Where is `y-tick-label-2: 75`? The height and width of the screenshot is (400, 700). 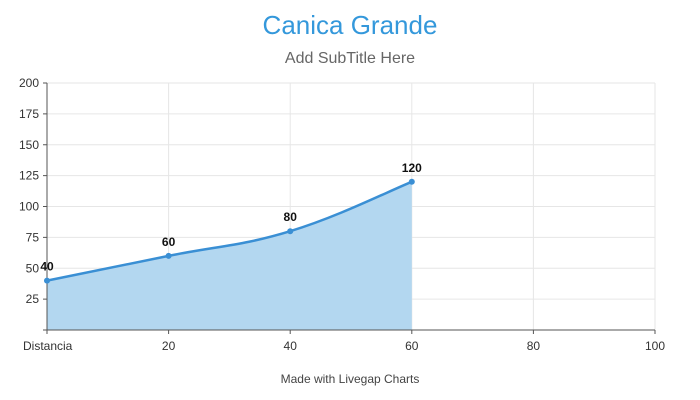
y-tick-label-2: 75 is located at coordinates (33, 237).